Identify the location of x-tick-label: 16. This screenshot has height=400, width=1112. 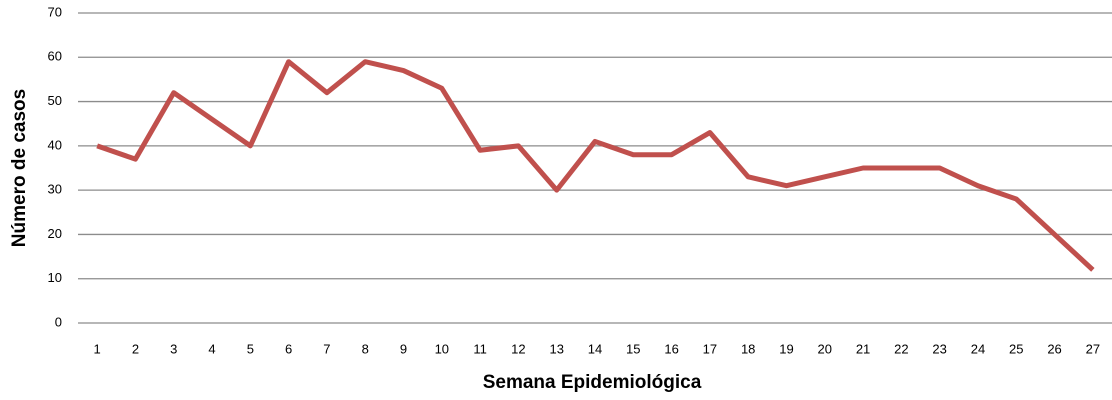
(671, 348).